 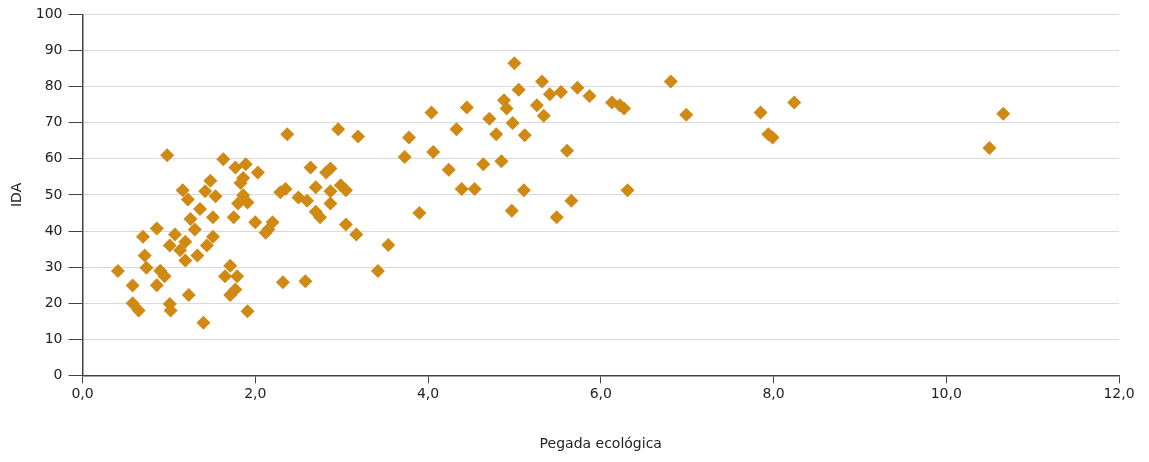 What do you see at coordinates (946, 393) in the screenshot?
I see `x-tick-label: 10,0` at bounding box center [946, 393].